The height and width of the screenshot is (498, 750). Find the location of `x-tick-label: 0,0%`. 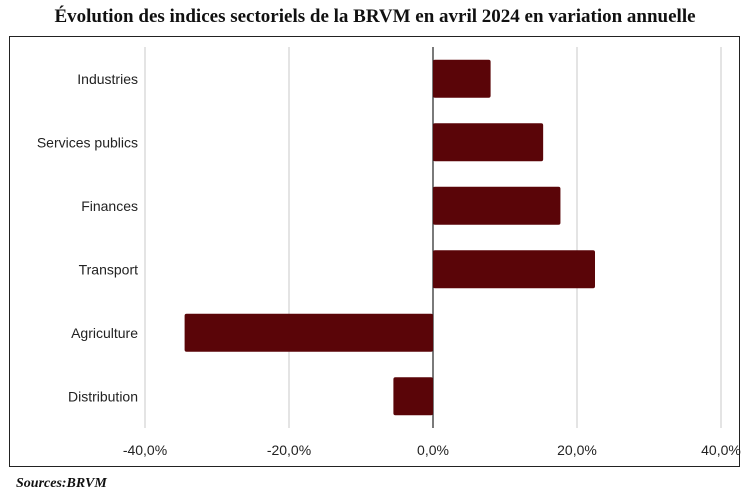

x-tick-label: 0,0% is located at coordinates (433, 450).